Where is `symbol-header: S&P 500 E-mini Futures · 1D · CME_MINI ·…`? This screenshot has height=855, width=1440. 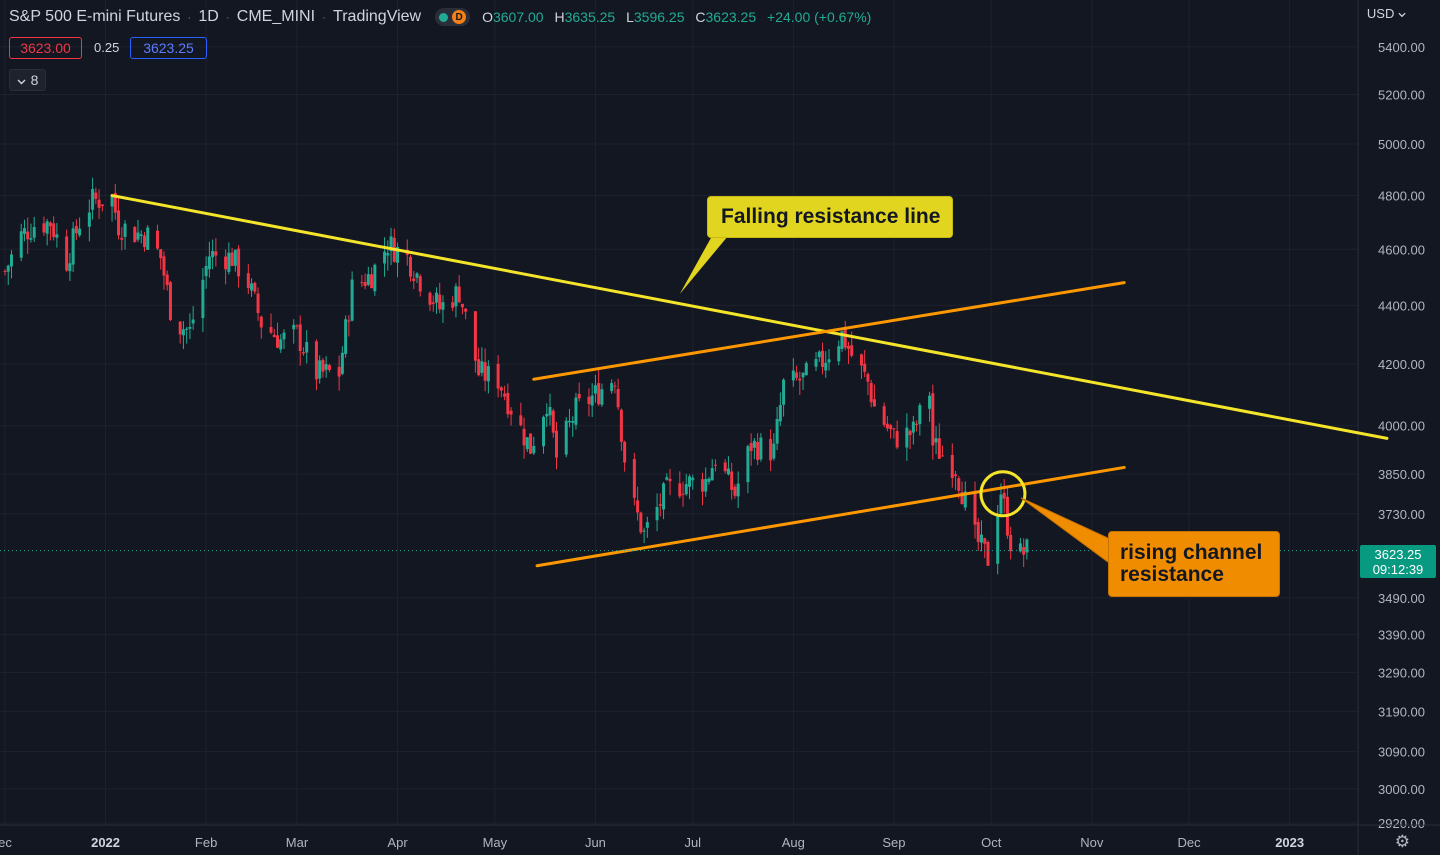
symbol-header: S&P 500 E-mini Futures · 1D · CME_MINI ·… is located at coordinates (443, 17).